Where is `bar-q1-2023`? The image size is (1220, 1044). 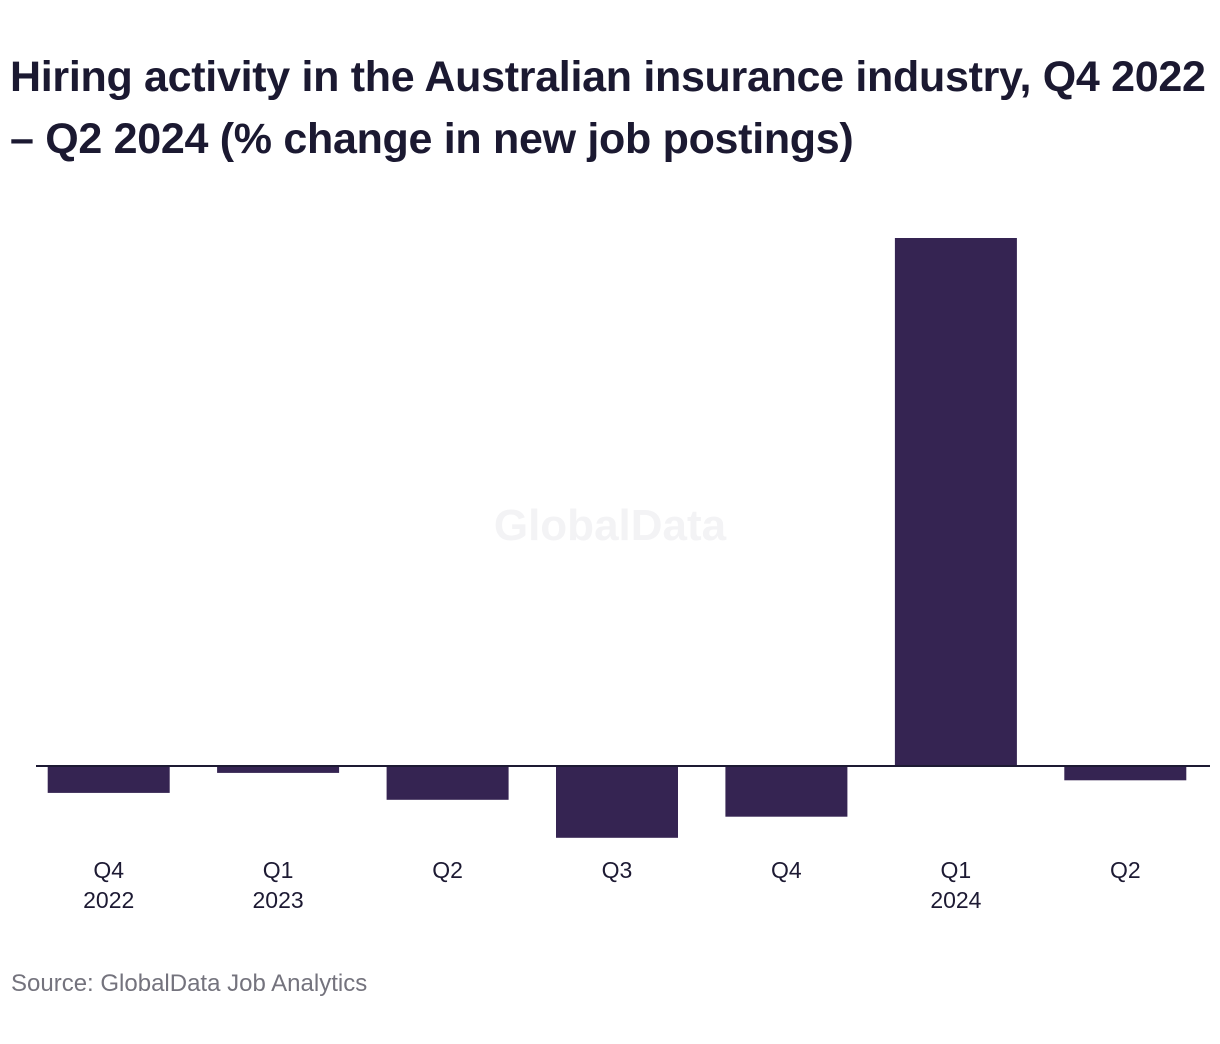
bar-q1-2023 is located at coordinates (278, 769).